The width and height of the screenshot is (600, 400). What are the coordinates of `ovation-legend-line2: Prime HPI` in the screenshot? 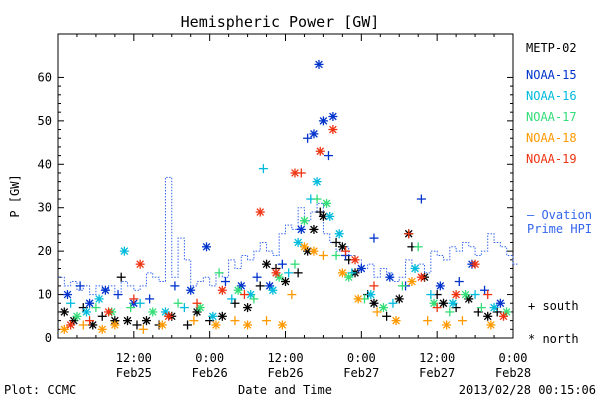 It's located at (559, 229).